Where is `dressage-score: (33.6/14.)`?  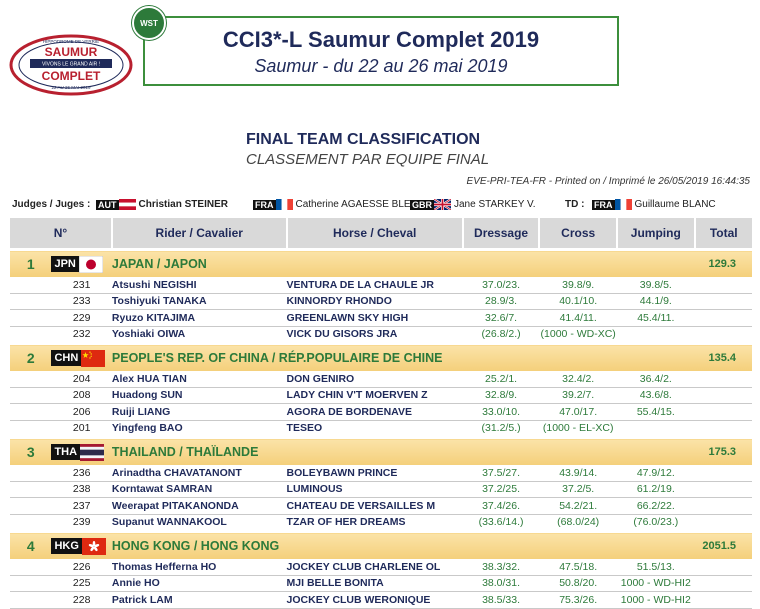
dressage-score: (33.6/14.) is located at coordinates (501, 523).